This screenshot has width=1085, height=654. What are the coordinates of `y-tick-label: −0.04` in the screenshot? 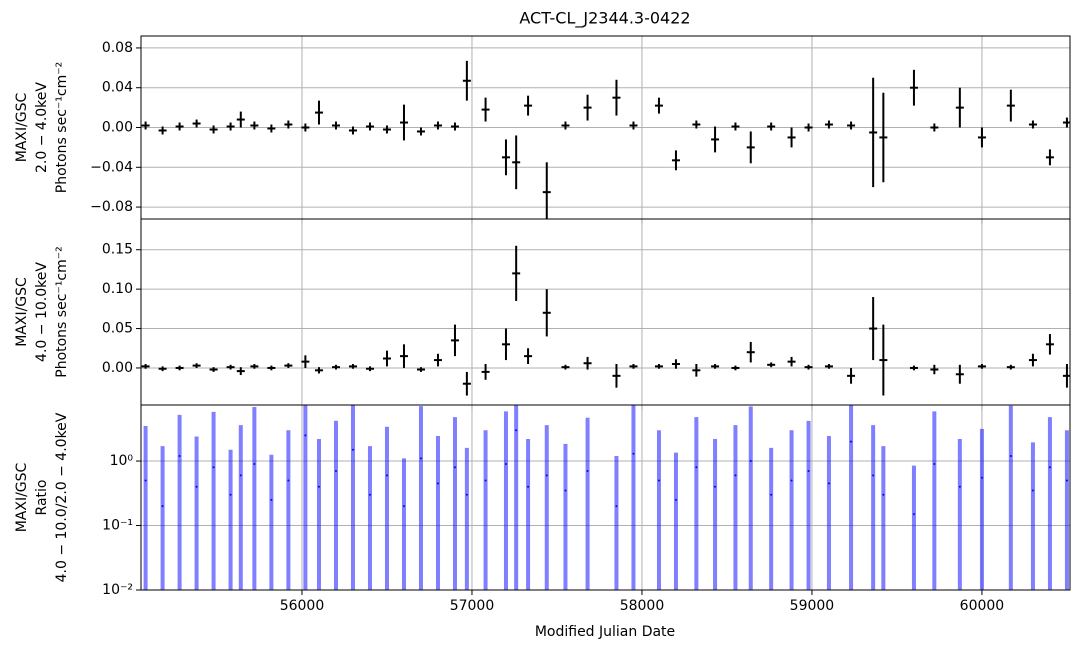 It's located at (111, 167).